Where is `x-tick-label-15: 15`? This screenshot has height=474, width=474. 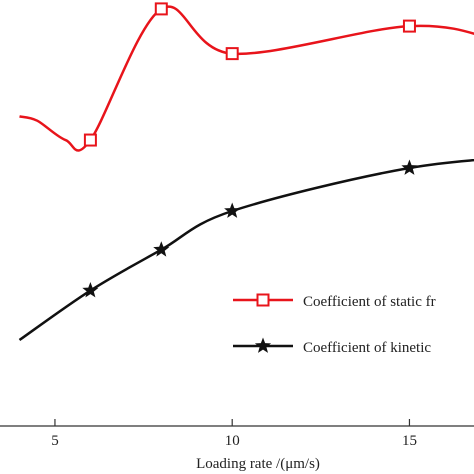
x-tick-label-15: 15 is located at coordinates (409, 441).